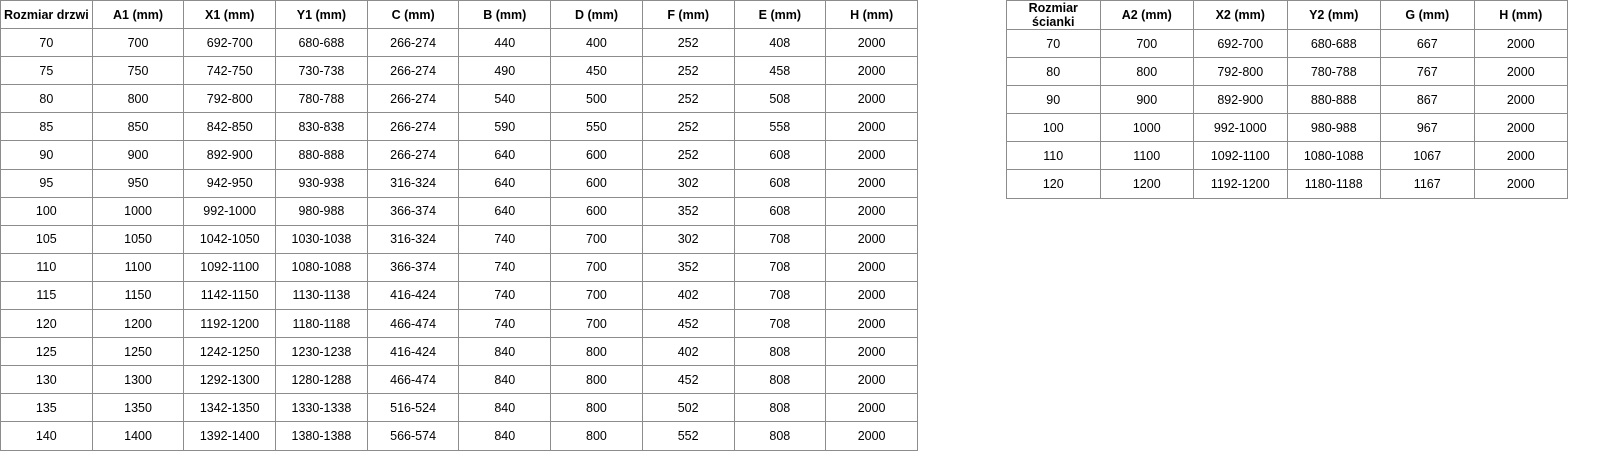  I want to click on table-cell: 1392-1400, so click(230, 436).